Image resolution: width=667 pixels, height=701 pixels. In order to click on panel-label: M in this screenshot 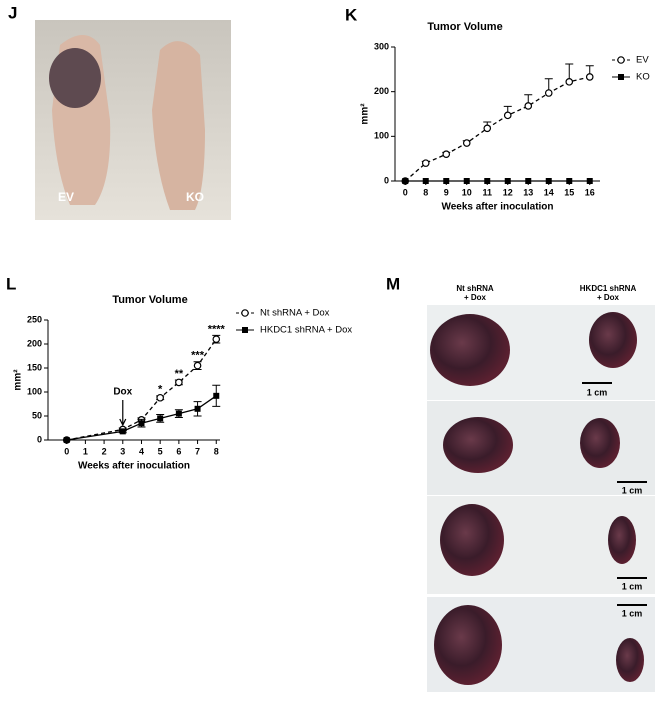, I will do `click(393, 283)`.